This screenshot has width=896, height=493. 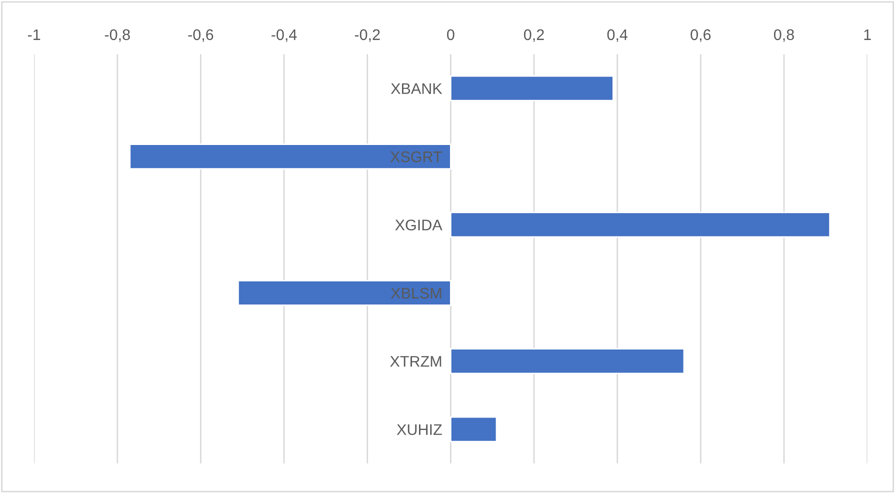 What do you see at coordinates (201, 35) in the screenshot?
I see `x-tick-label: -0,6` at bounding box center [201, 35].